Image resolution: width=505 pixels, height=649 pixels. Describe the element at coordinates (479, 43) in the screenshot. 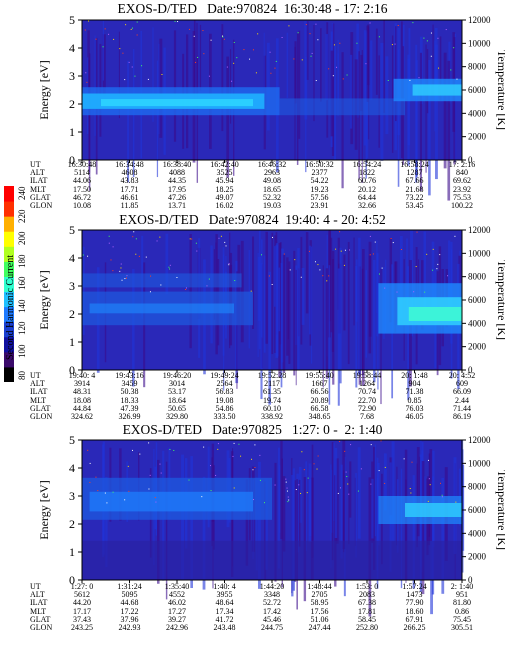

I see `y2-tick-label: 10000` at that location.